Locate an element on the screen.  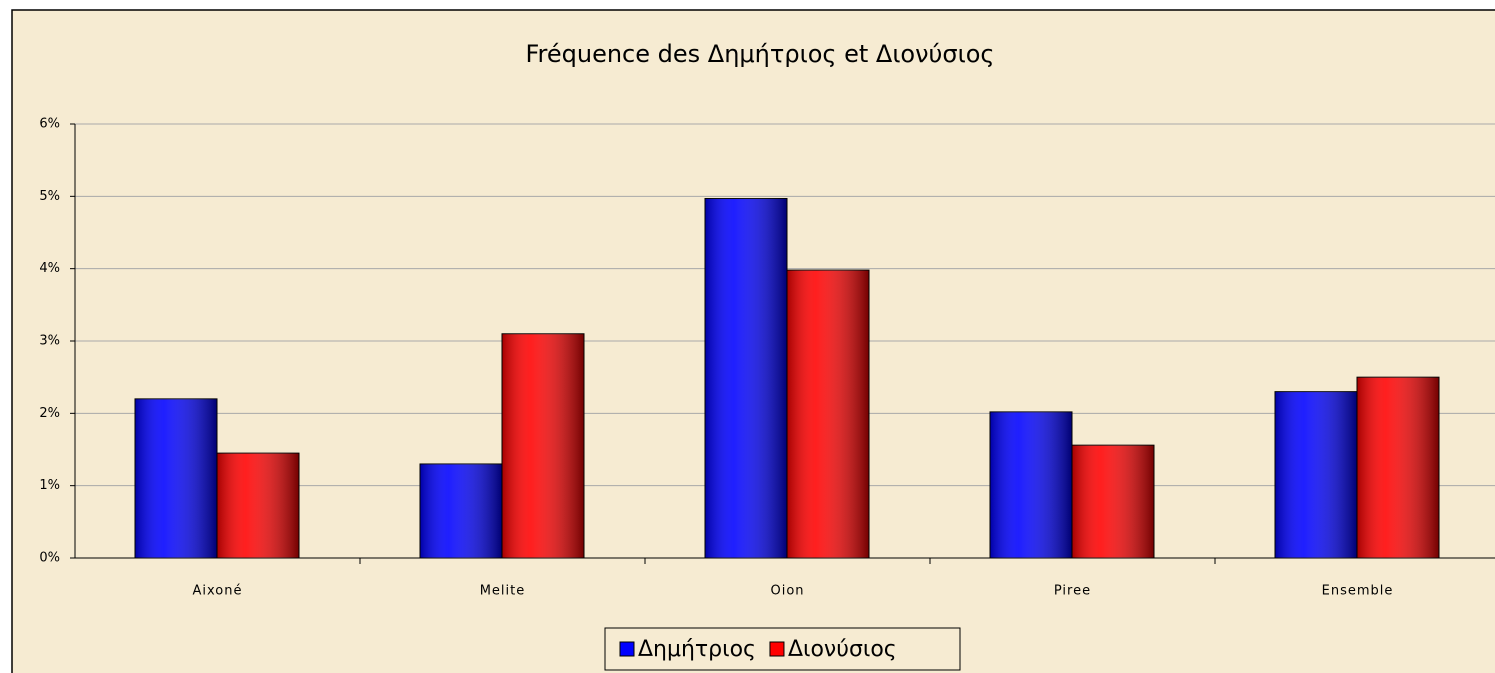
x-tick-label: Melite is located at coordinates (503, 591).